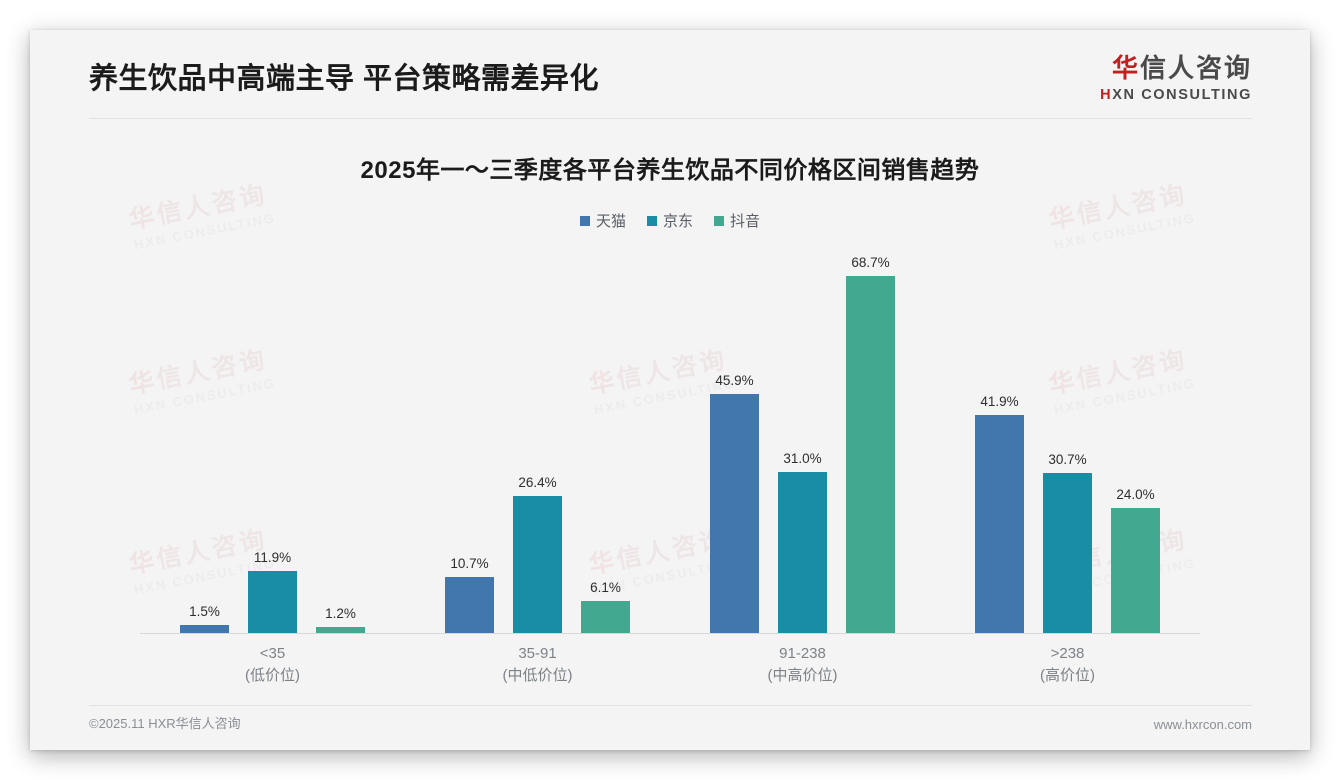 This screenshot has width=1340, height=780. I want to click on legend-item-tmall: 天猫, so click(602, 220).